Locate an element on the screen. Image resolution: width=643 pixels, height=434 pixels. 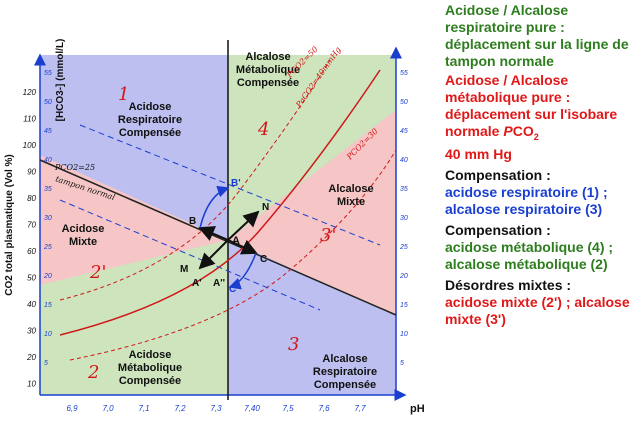
point-bprime: B' is located at coordinates (236, 183).